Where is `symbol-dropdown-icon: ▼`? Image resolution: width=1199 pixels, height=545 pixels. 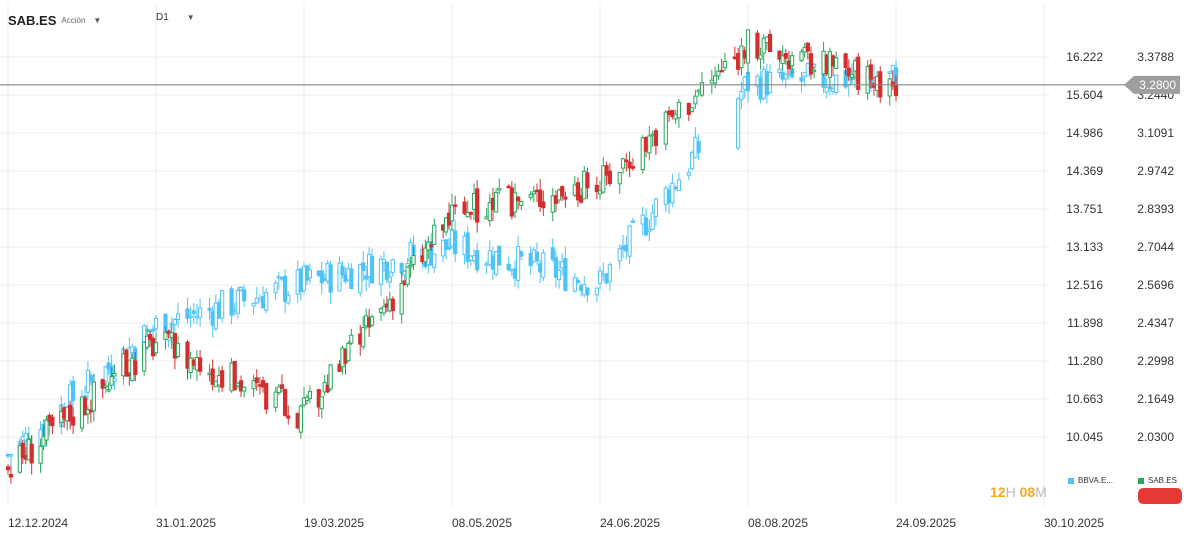 symbol-dropdown-icon: ▼ is located at coordinates (97, 20).